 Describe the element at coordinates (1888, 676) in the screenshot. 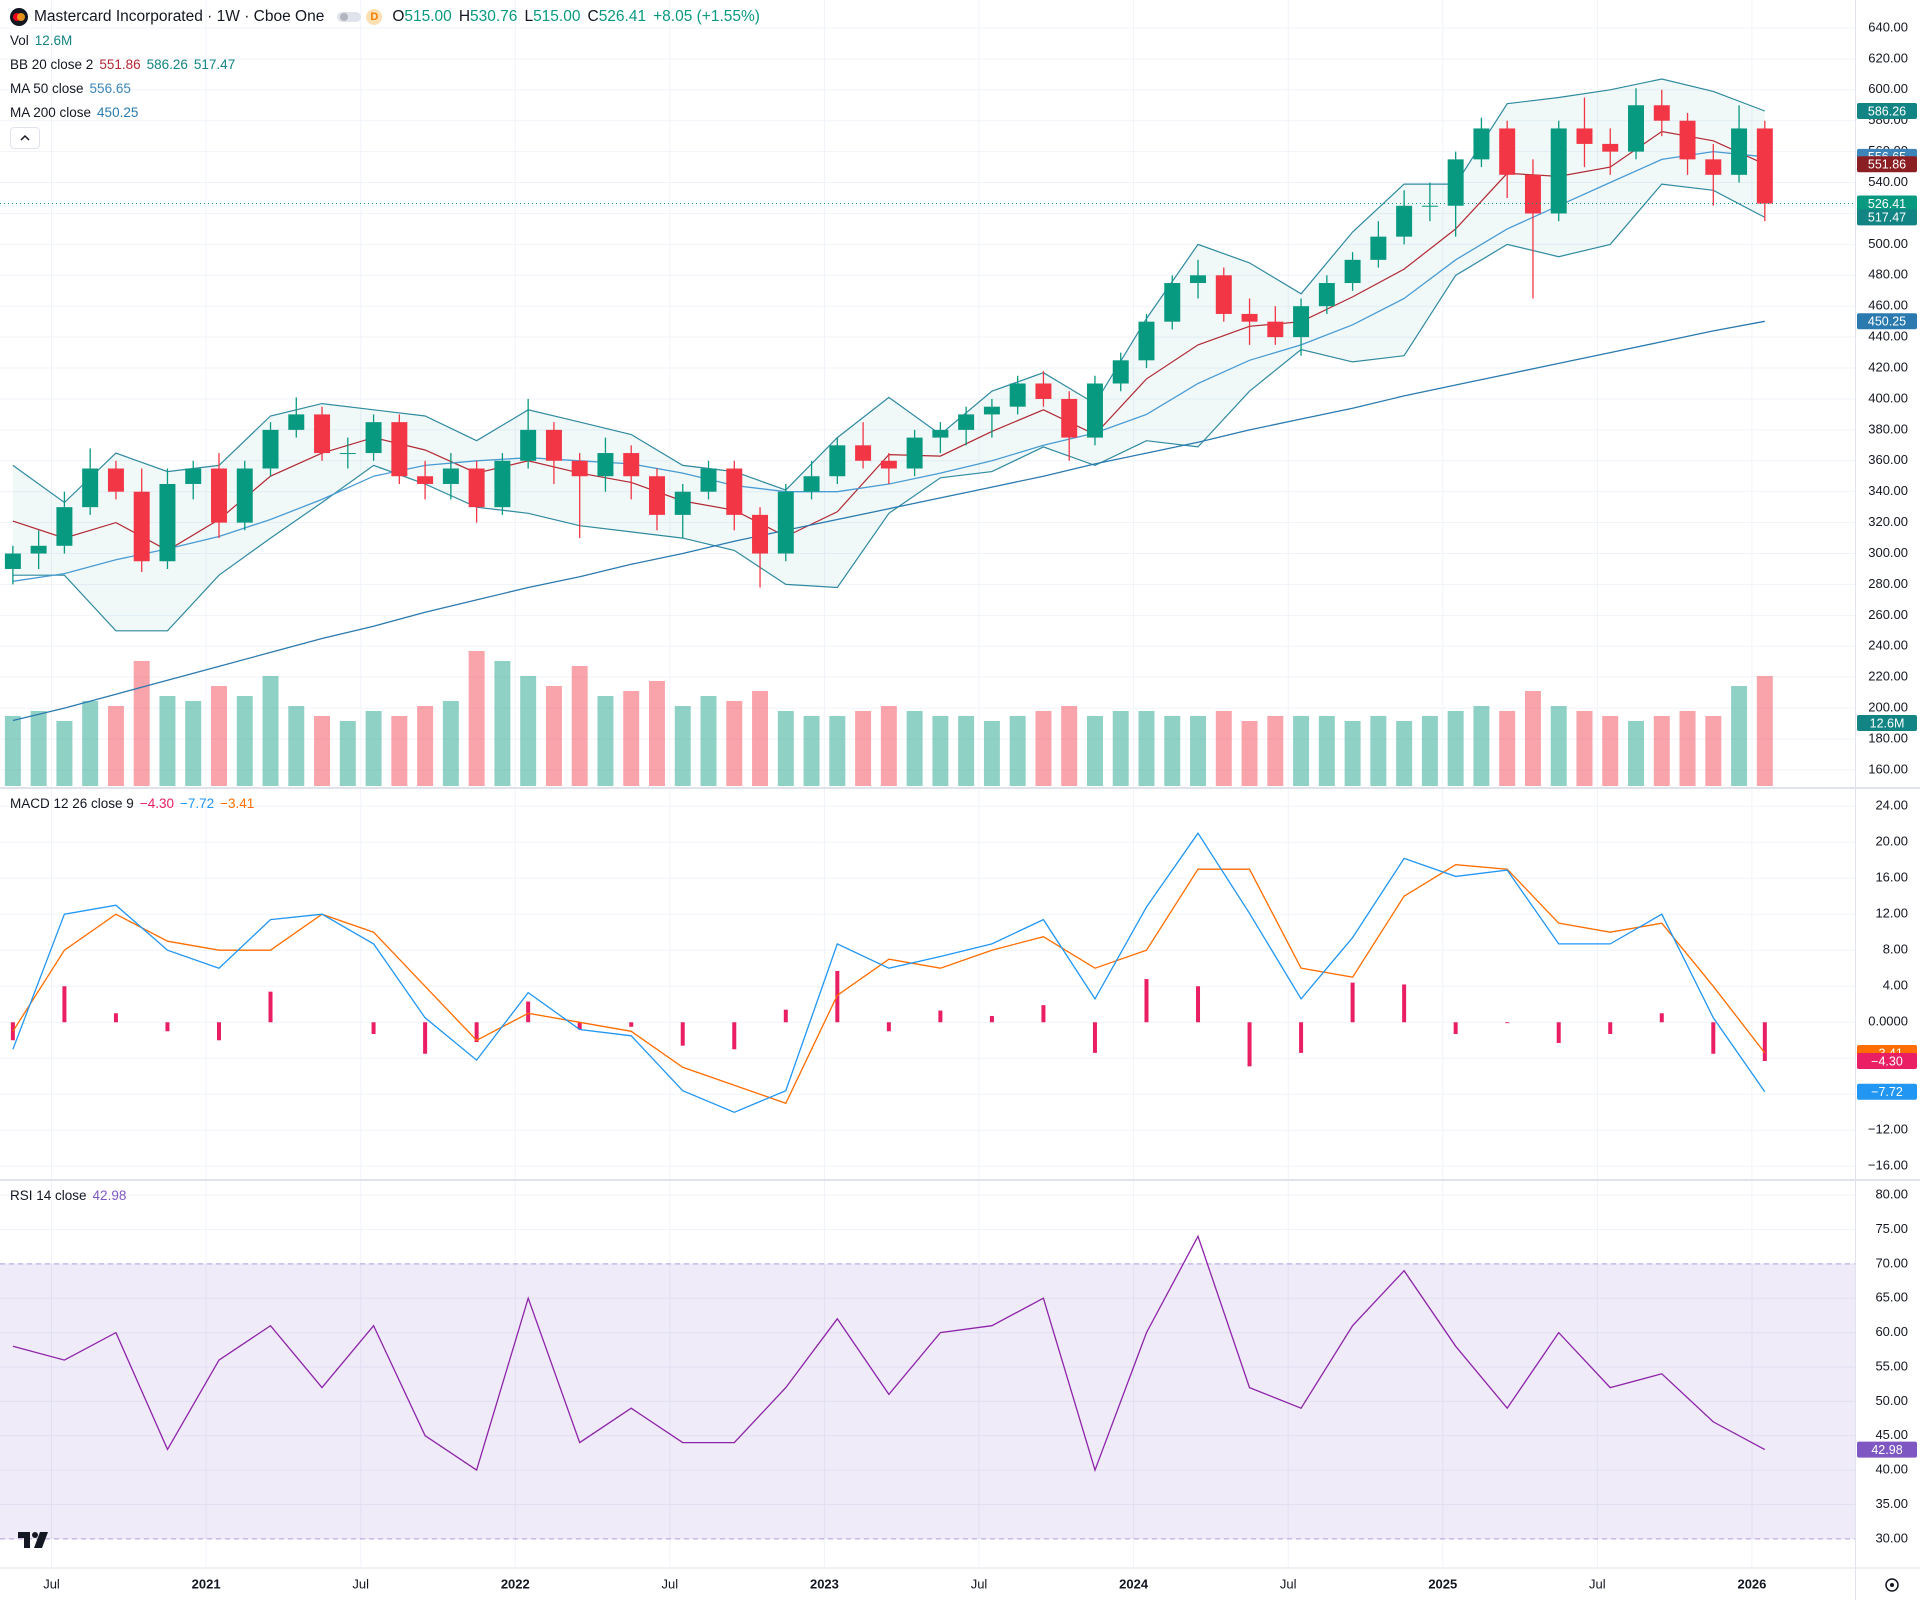

I see `y-tick-label: 220.00` at that location.